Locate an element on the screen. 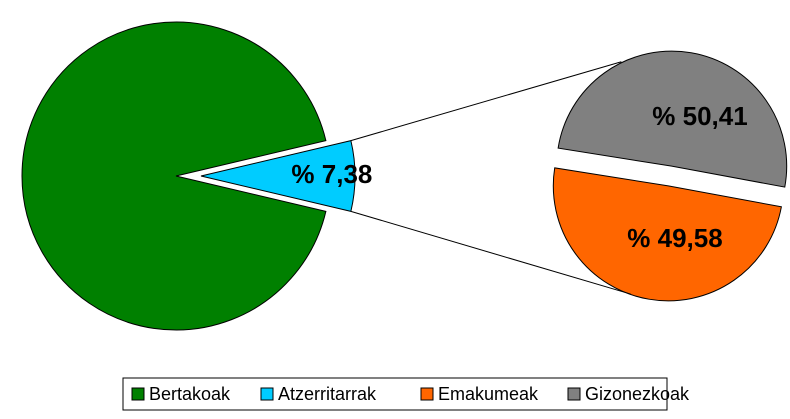  legend-label: Bertakoak is located at coordinates (190, 394).